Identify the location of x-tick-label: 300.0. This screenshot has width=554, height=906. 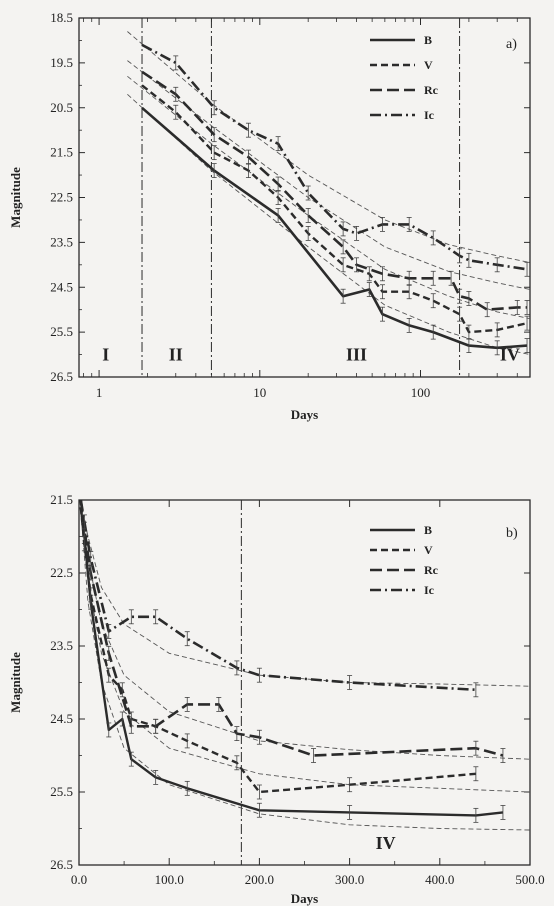
(349, 879).